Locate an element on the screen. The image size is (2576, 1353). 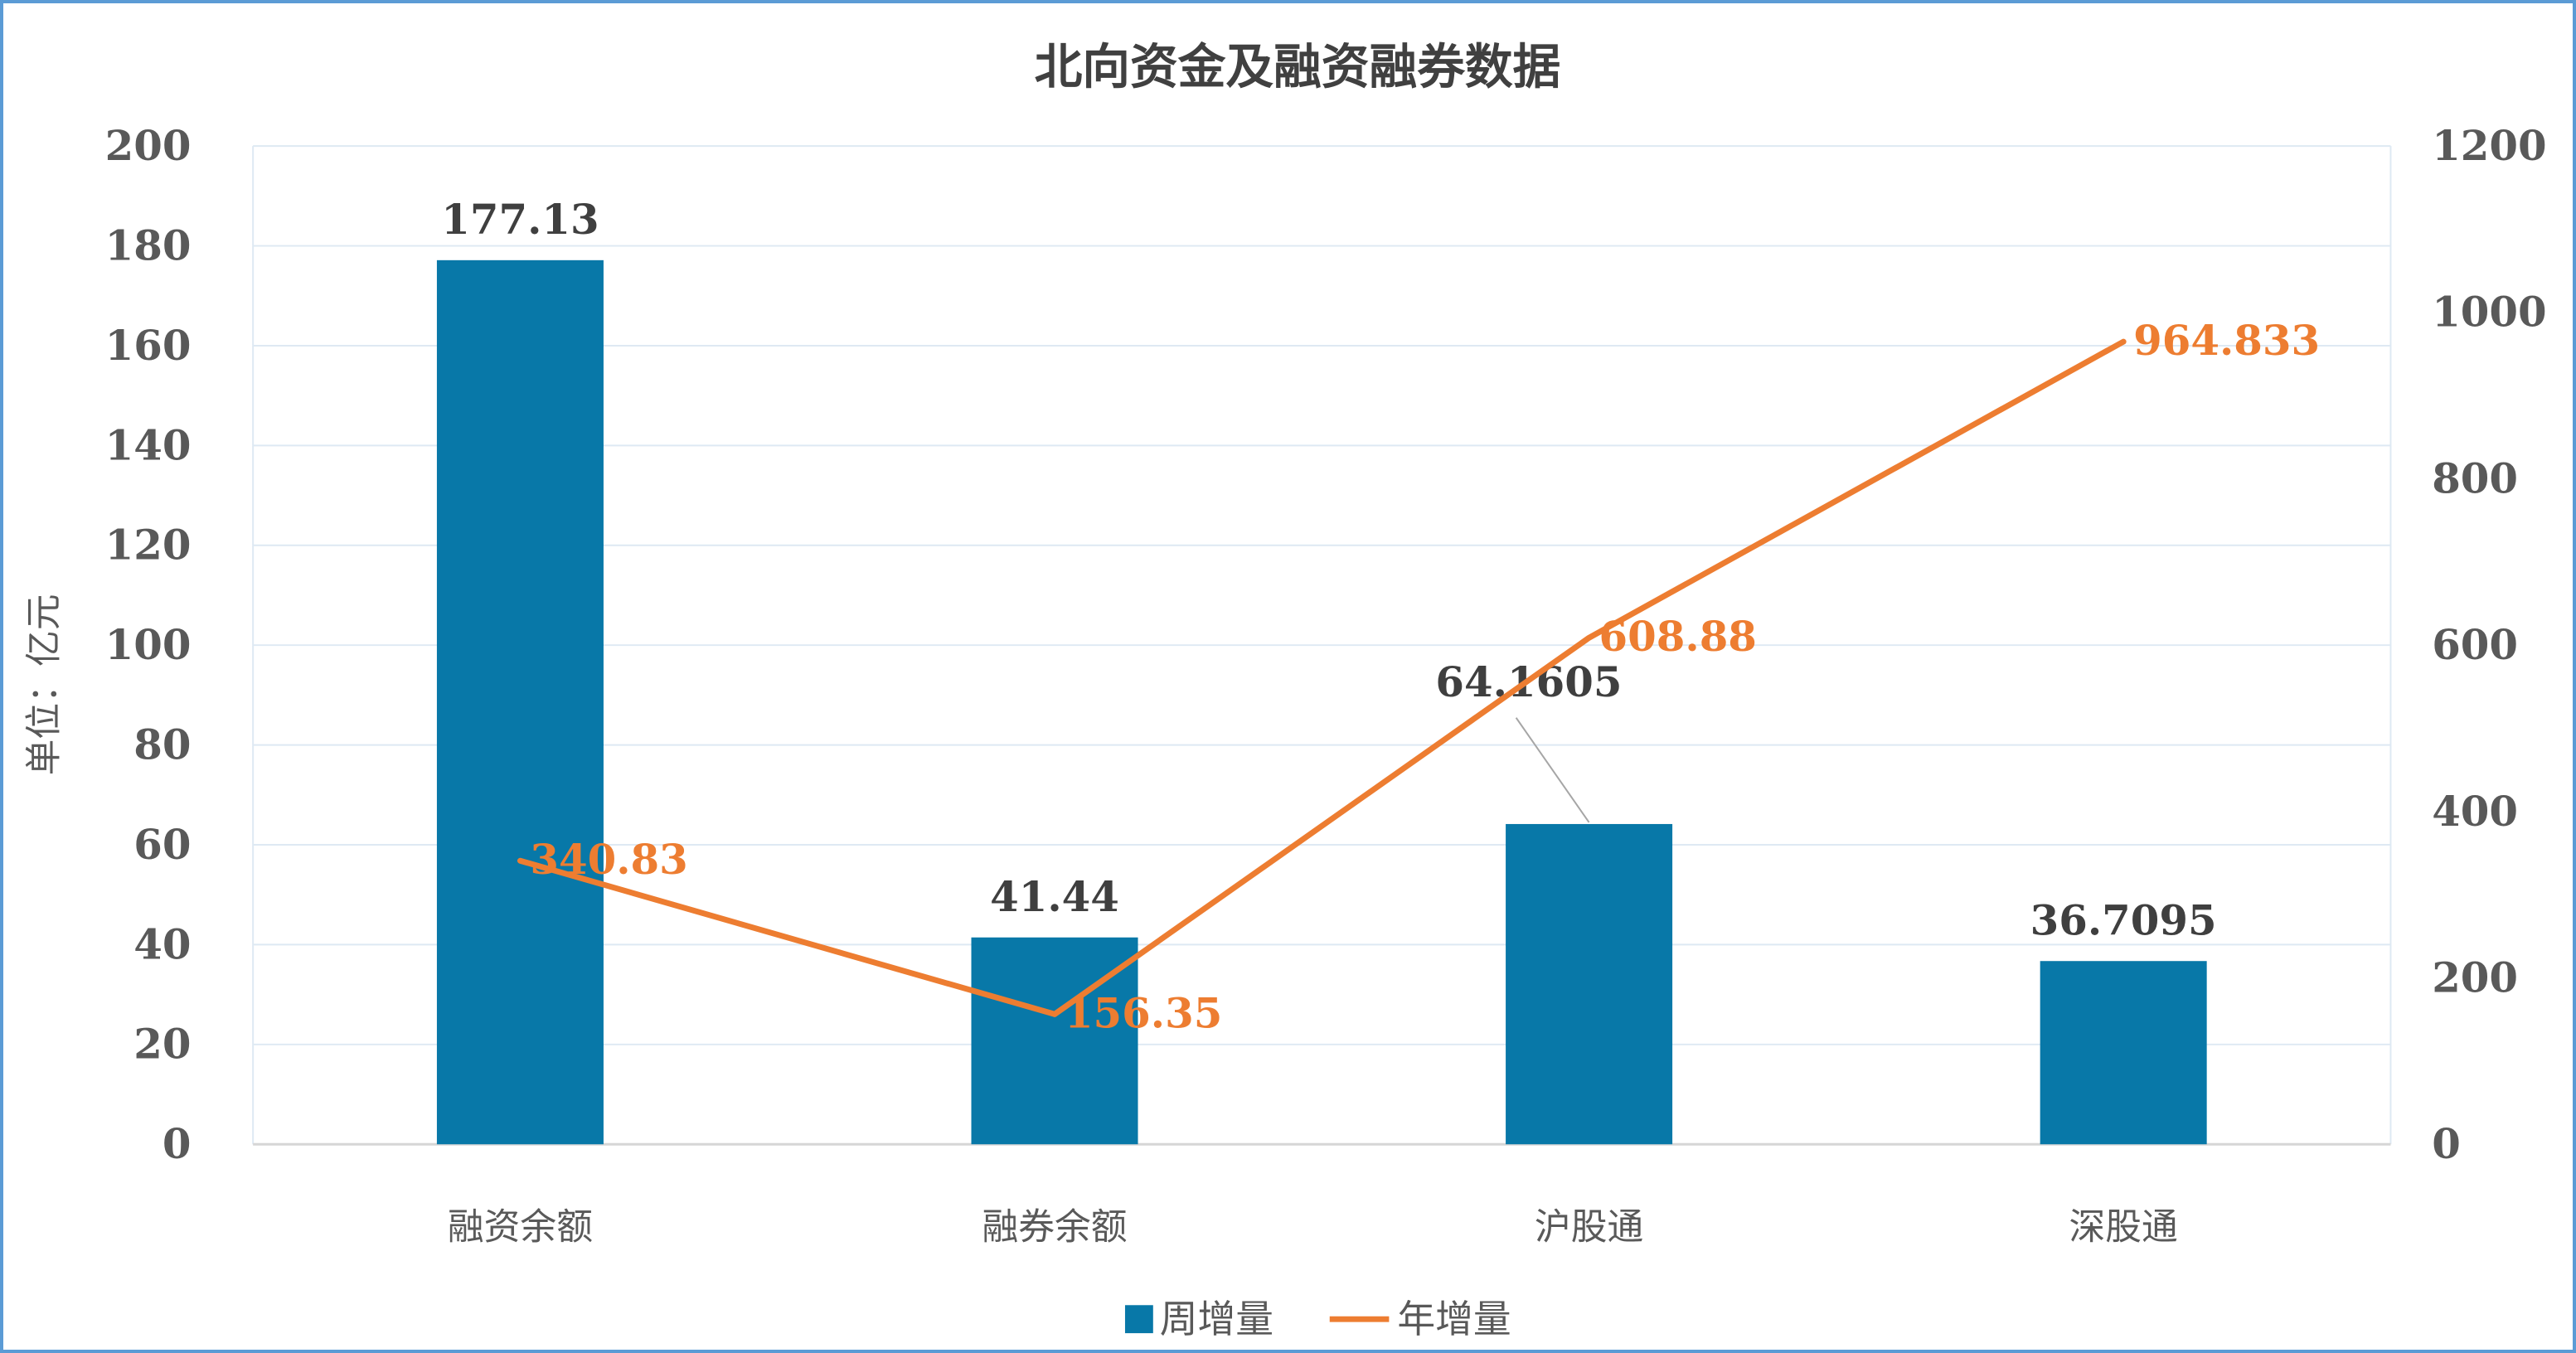
category-label: 融券余额 is located at coordinates (1054, 1228).